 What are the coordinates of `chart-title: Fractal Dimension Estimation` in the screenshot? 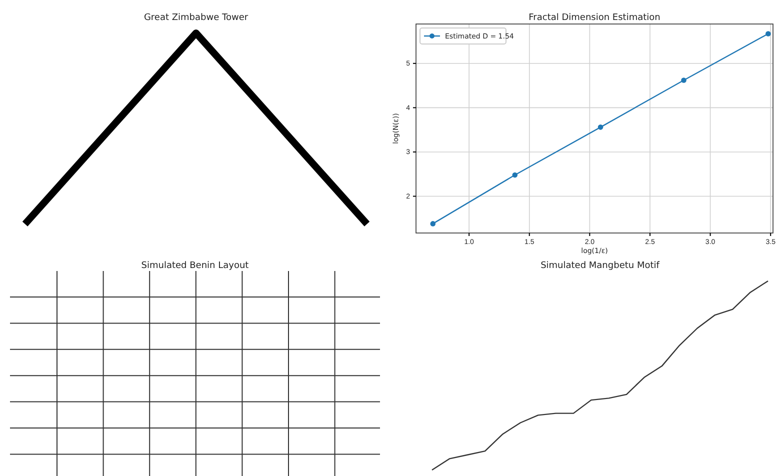 It's located at (594, 18).